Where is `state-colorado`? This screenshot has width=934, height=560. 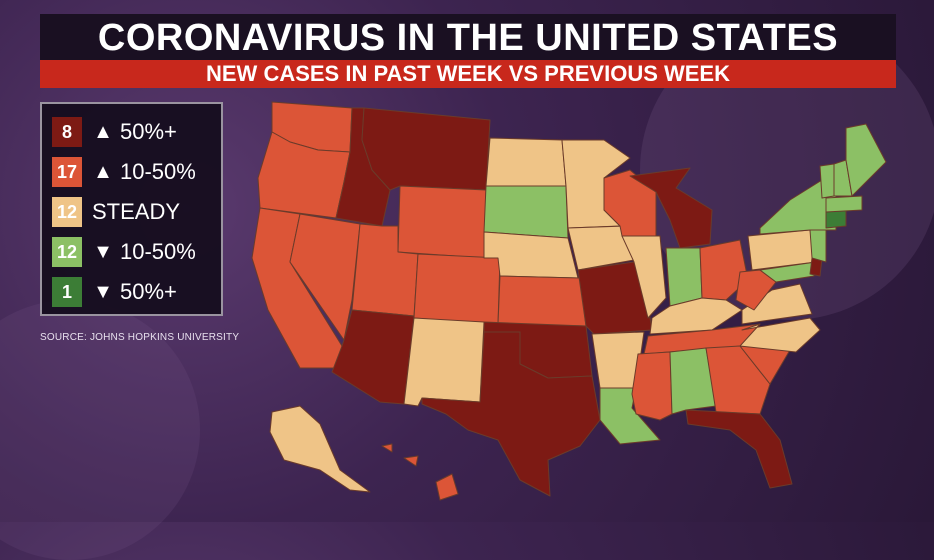
state-colorado is located at coordinates (457, 289).